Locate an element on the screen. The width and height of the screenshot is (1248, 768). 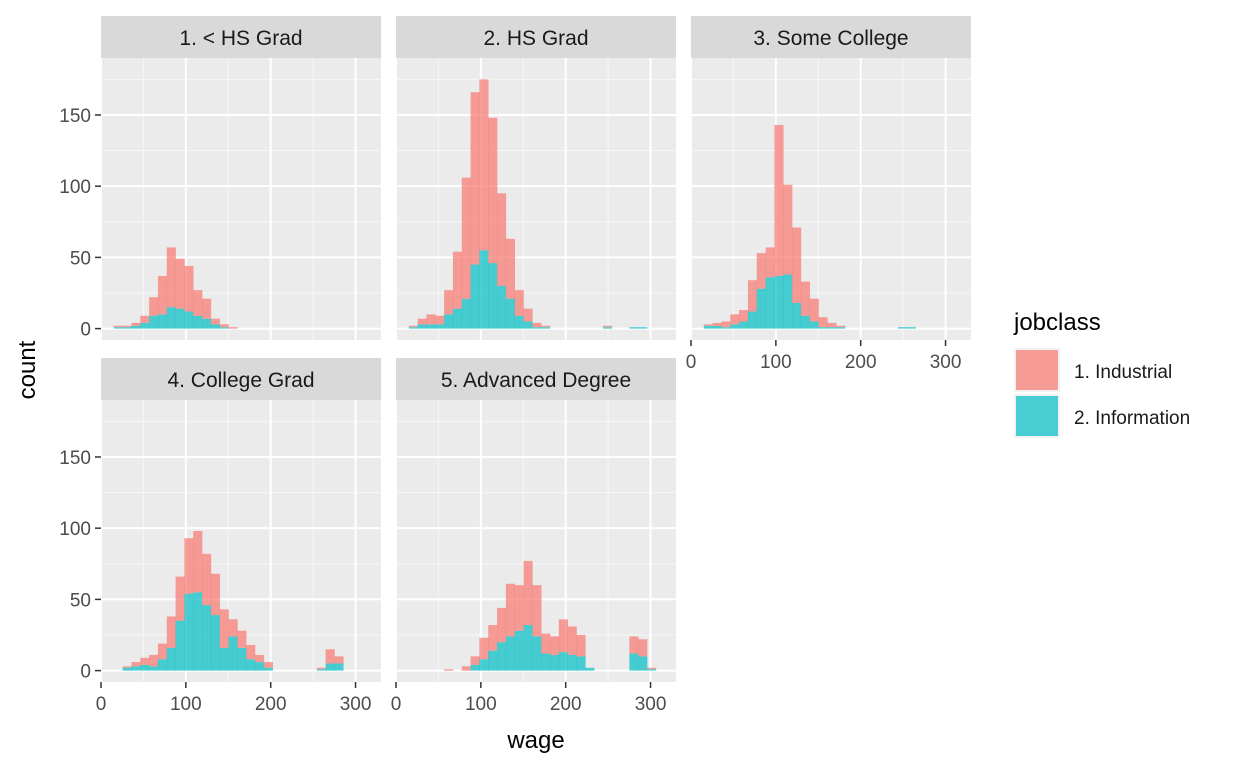
legend-swatch-industrial is located at coordinates (1037, 370).